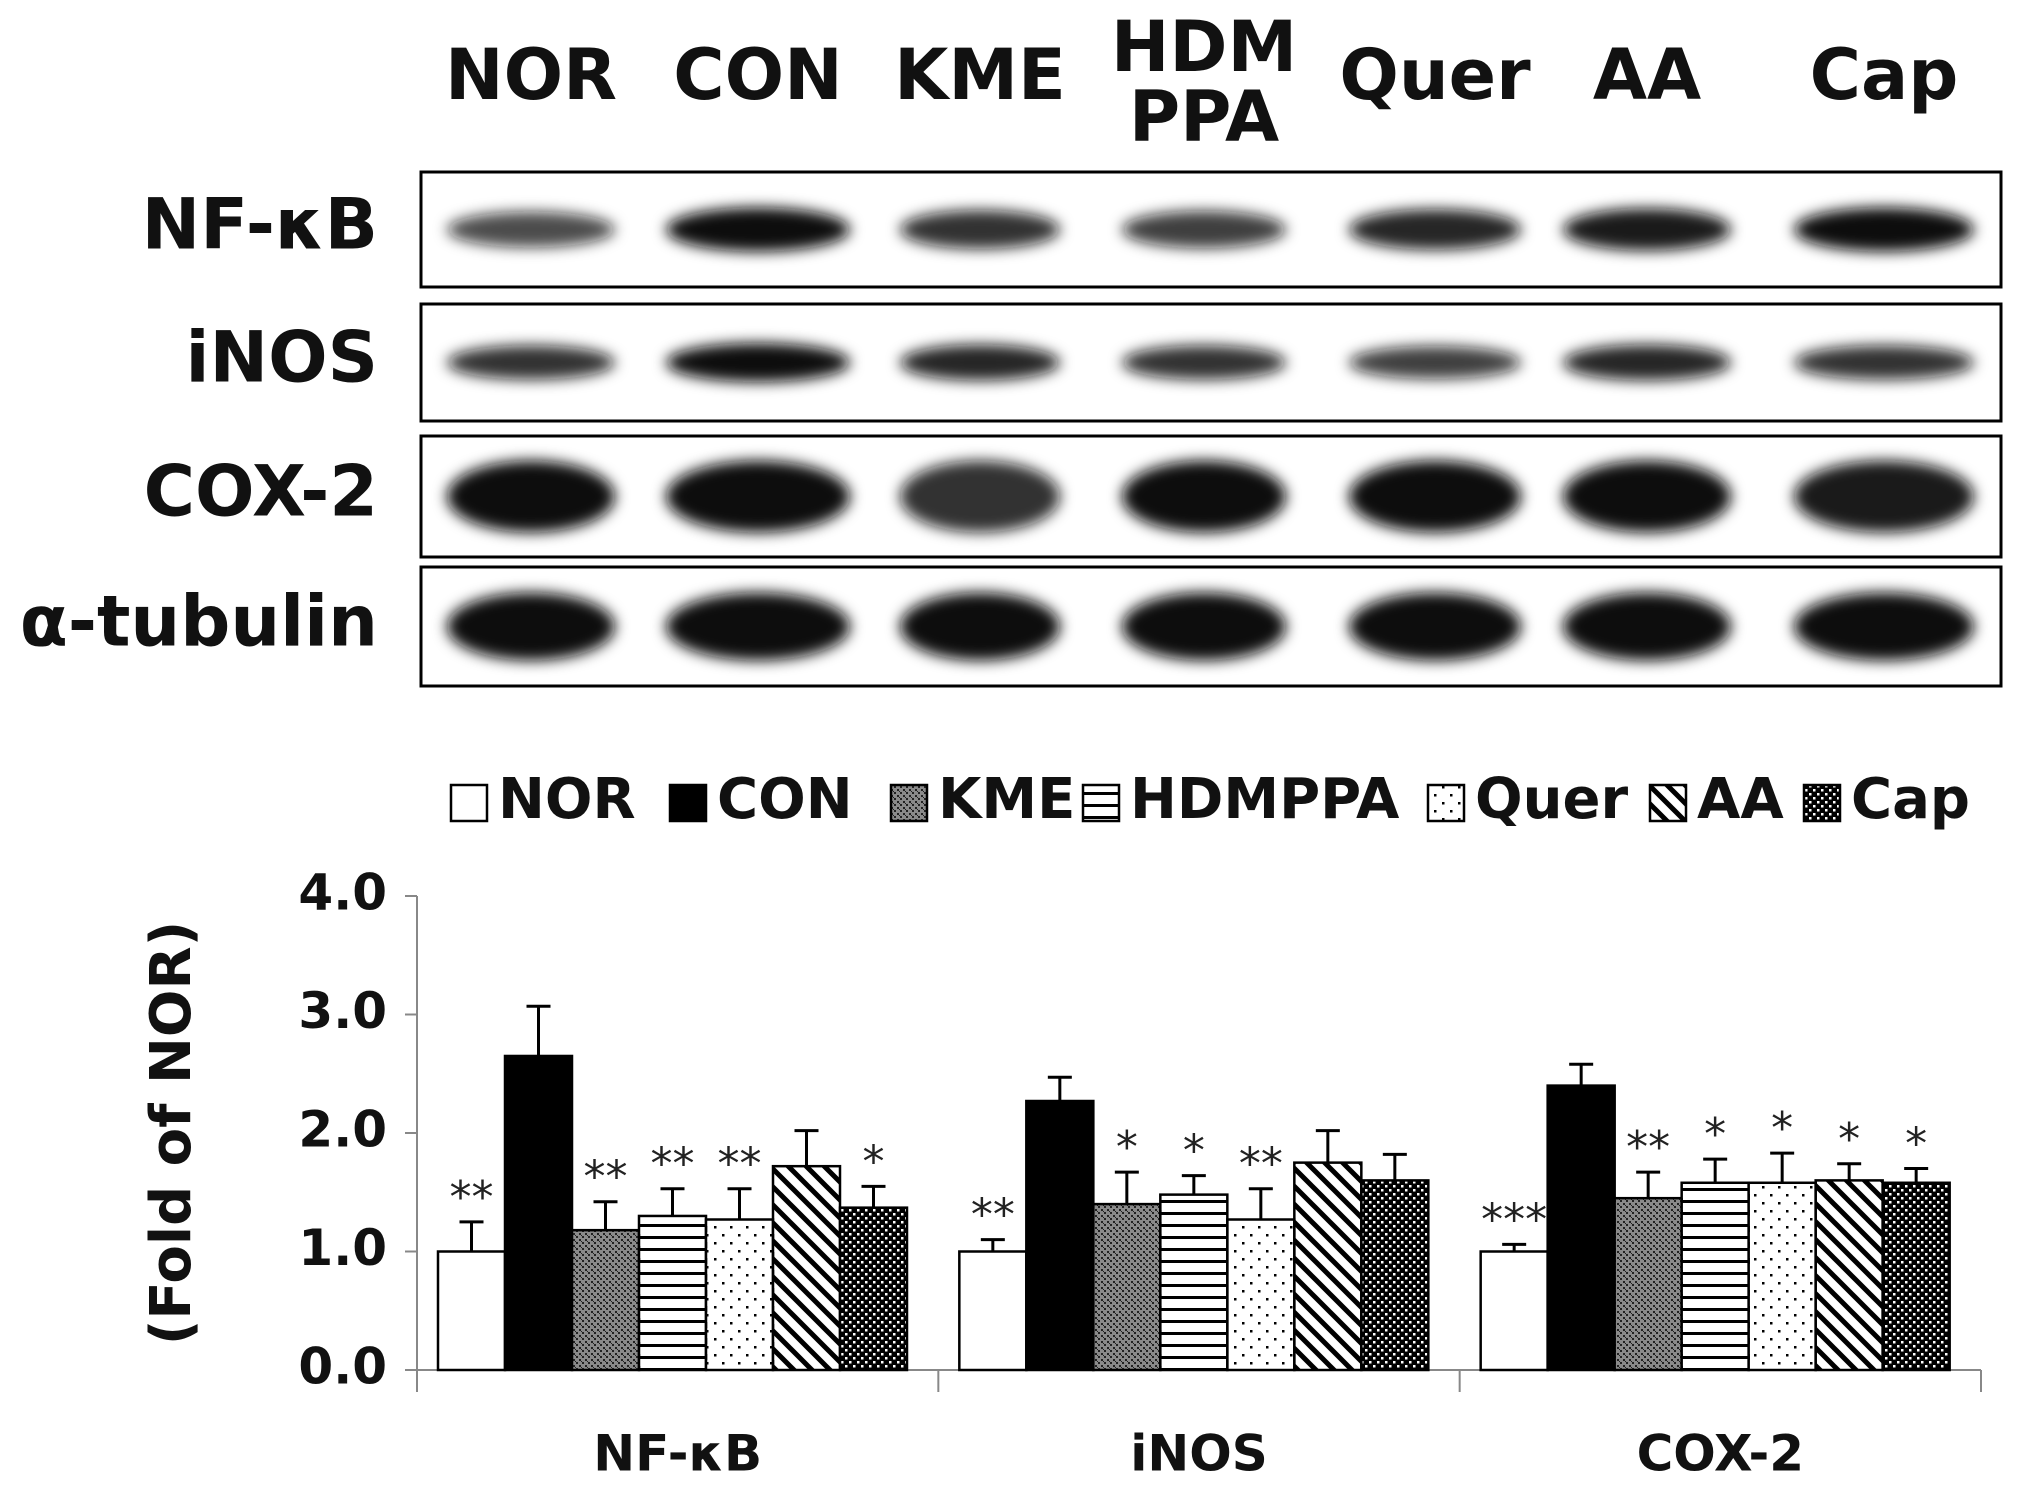 This screenshot has height=1499, width=2020. What do you see at coordinates (757, 75) in the screenshot?
I see `lane-label: CON` at bounding box center [757, 75].